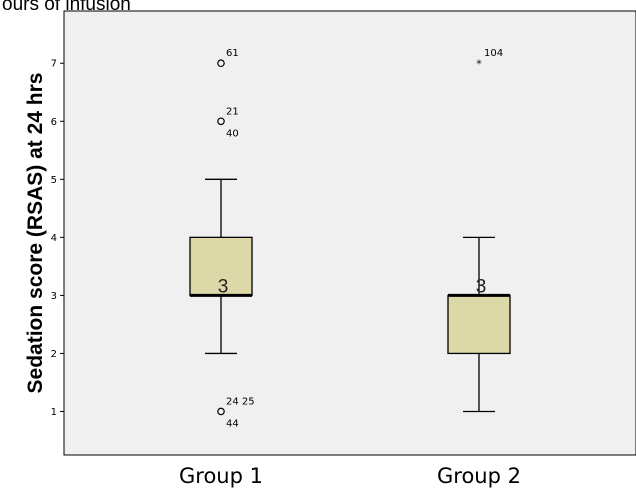 Image resolution: width=636 pixels, height=495 pixels. Describe the element at coordinates (54, 412) in the screenshot. I see `y-tick-label: 1` at that location.